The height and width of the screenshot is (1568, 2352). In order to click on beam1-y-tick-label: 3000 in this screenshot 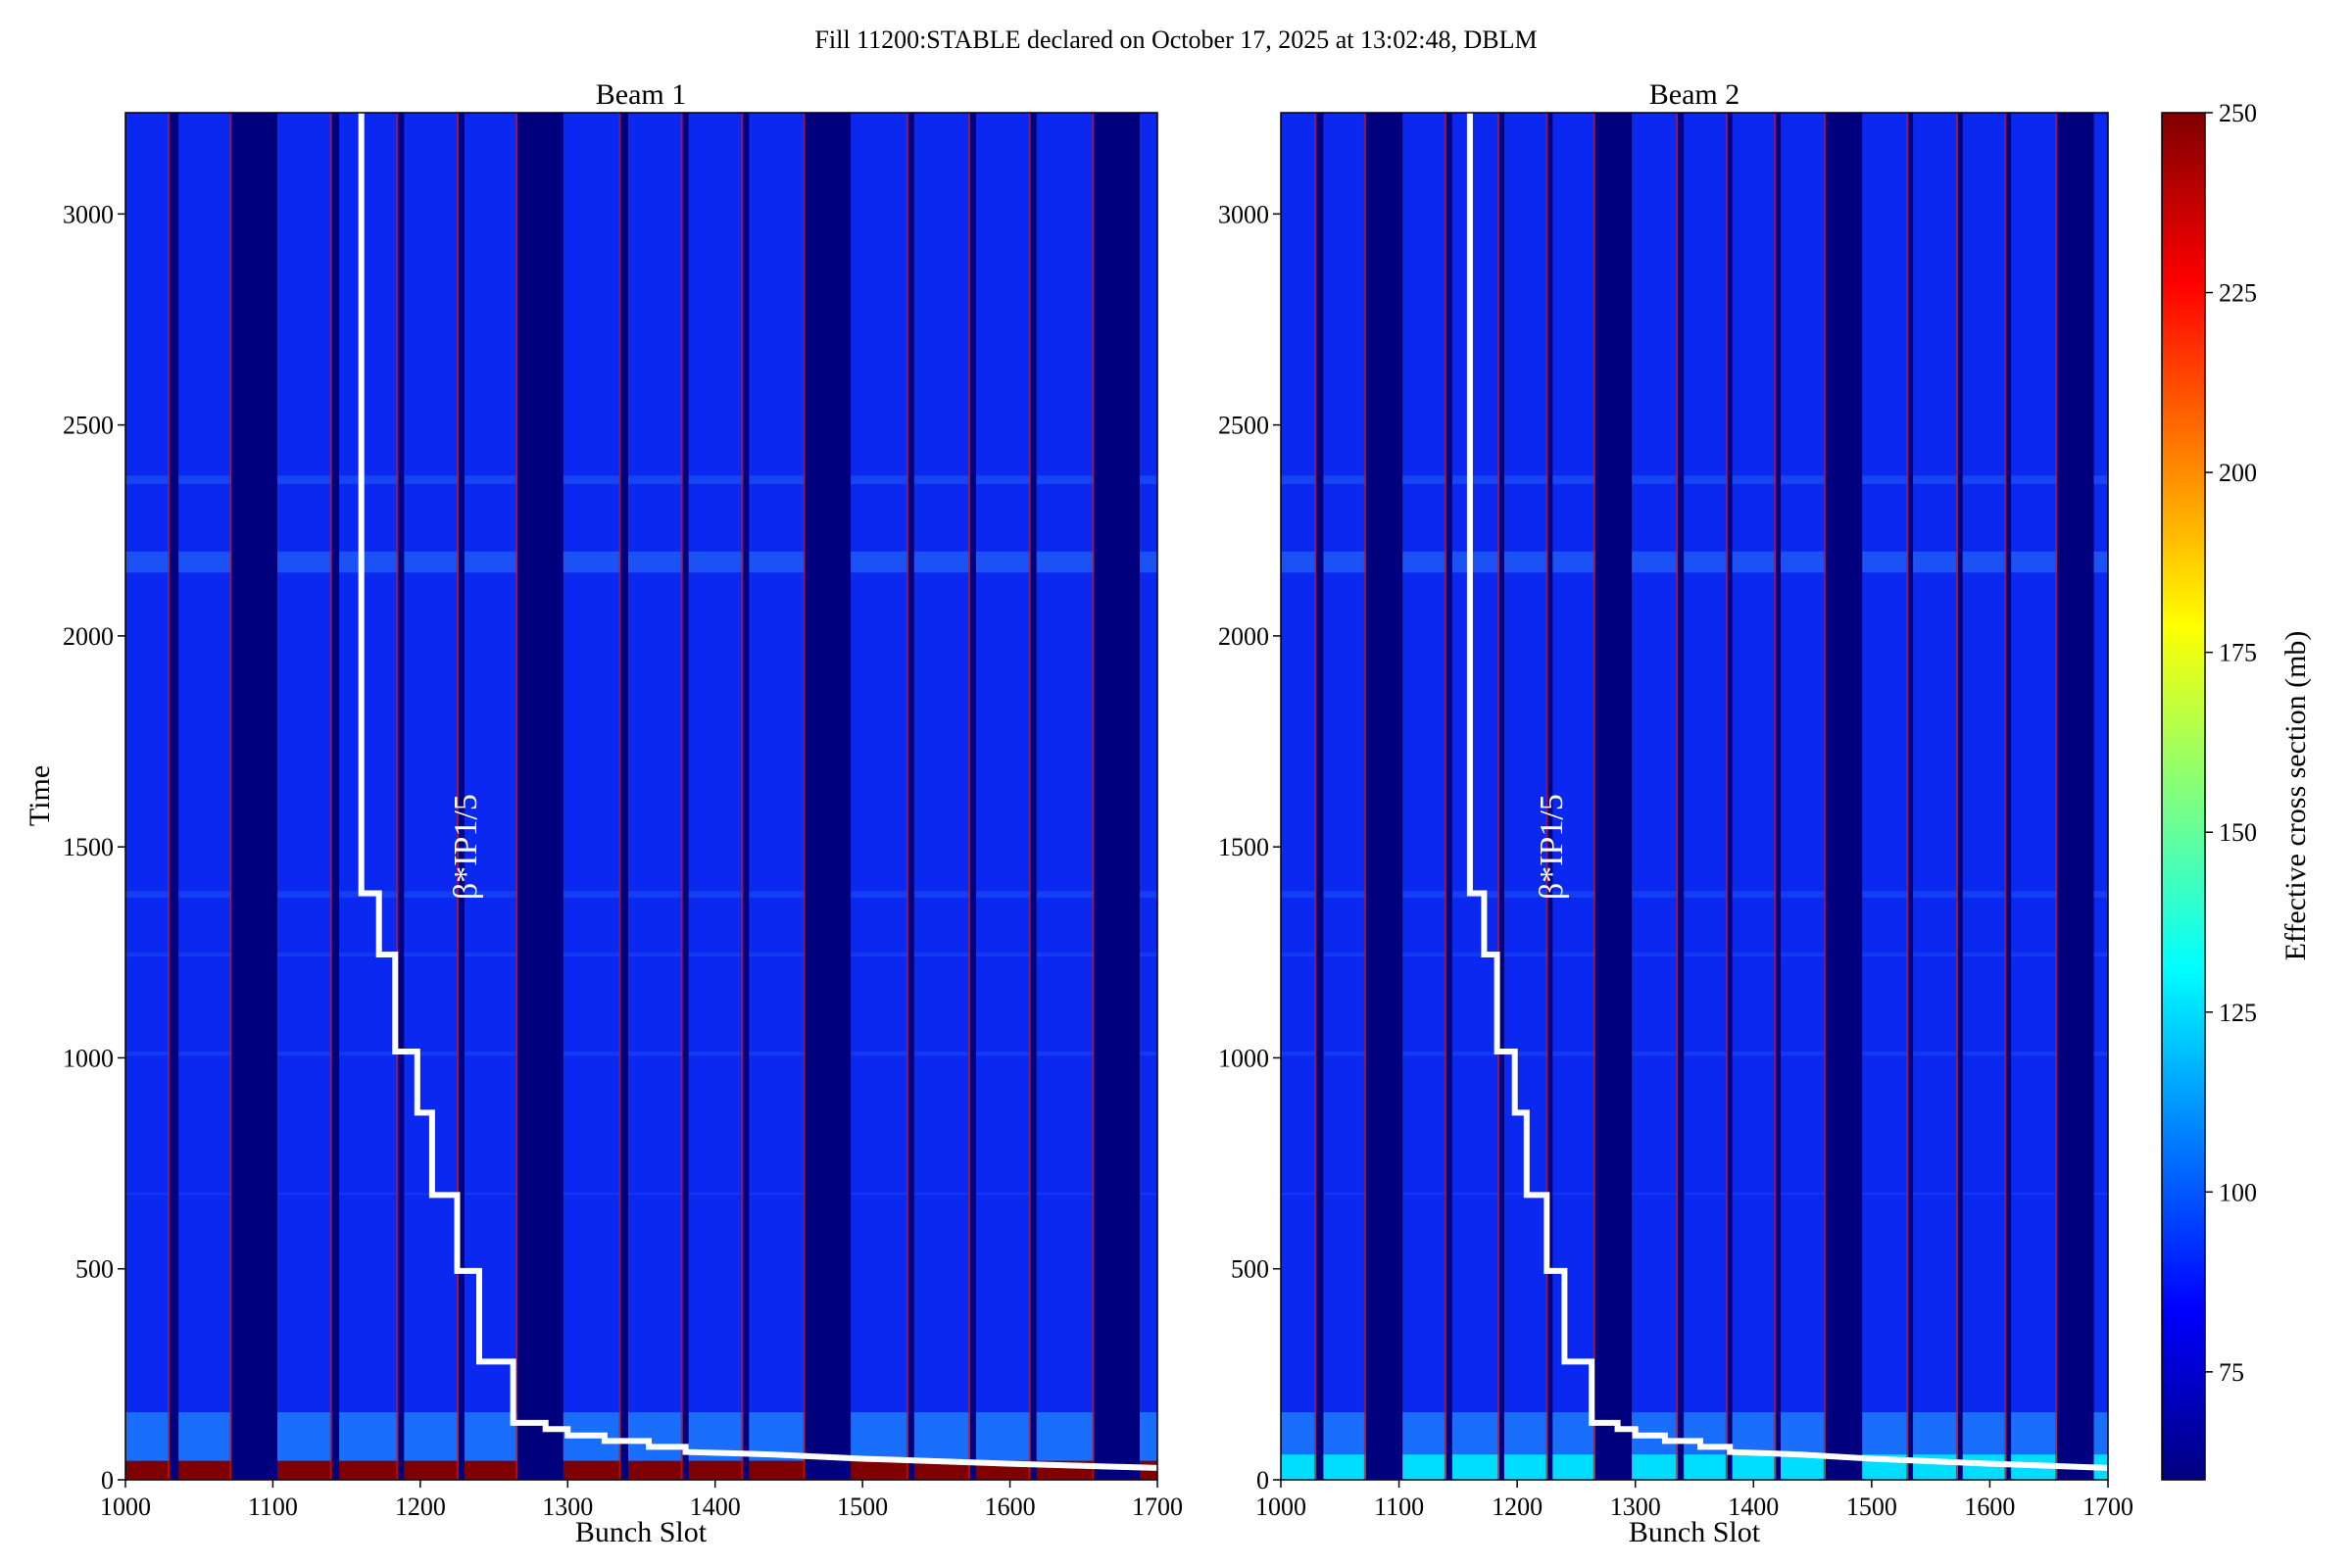, I will do `click(88, 214)`.